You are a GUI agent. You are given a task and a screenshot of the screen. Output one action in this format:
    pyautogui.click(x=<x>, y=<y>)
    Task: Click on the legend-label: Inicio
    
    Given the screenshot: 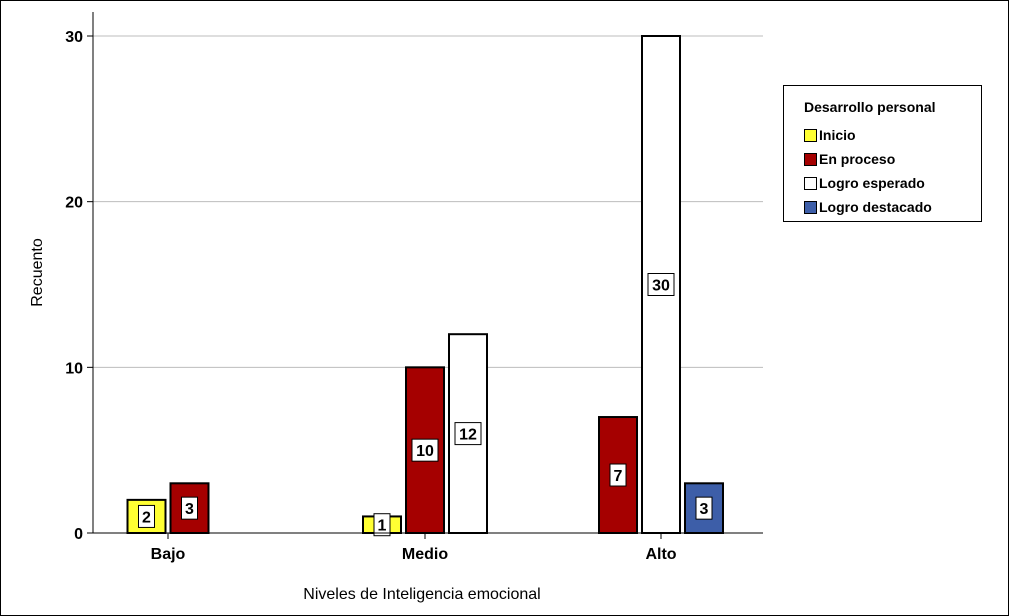 What is the action you would take?
    pyautogui.click(x=837, y=135)
    